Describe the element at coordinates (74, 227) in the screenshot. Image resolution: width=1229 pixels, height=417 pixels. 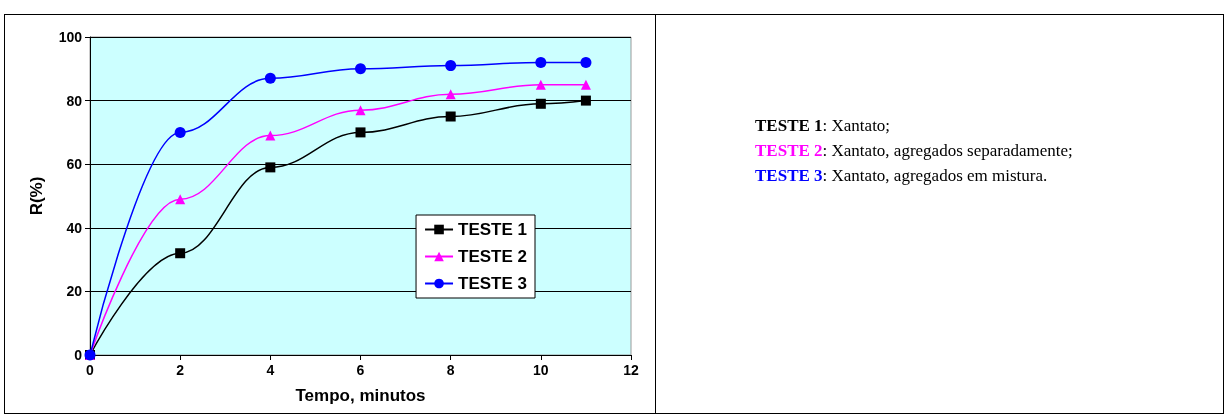
I see `y-tick-label: 40` at that location.